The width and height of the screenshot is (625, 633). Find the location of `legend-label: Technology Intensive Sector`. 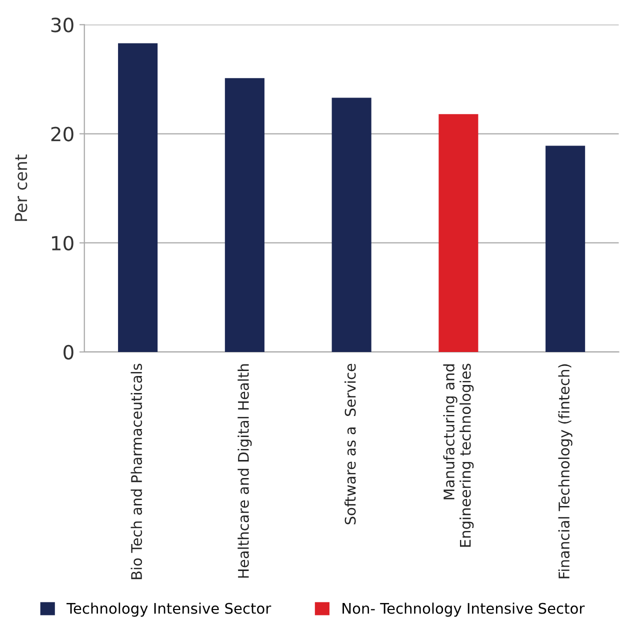

legend-label: Technology Intensive Sector is located at coordinates (169, 609).